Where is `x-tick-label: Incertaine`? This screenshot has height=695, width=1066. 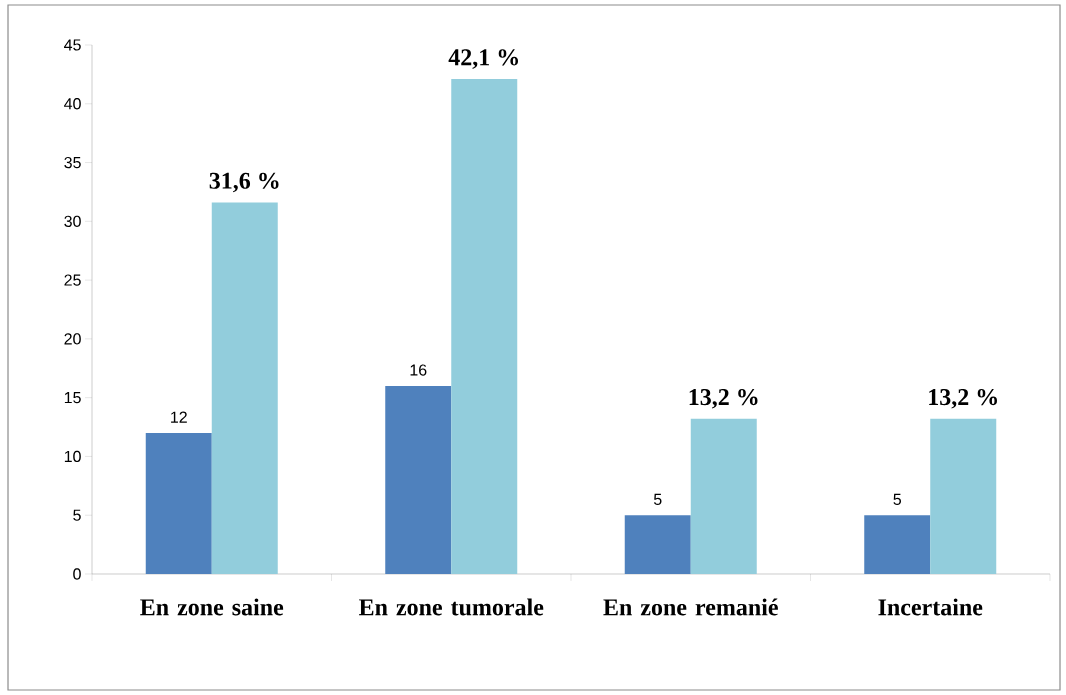
x-tick-label: Incertaine is located at coordinates (930, 607).